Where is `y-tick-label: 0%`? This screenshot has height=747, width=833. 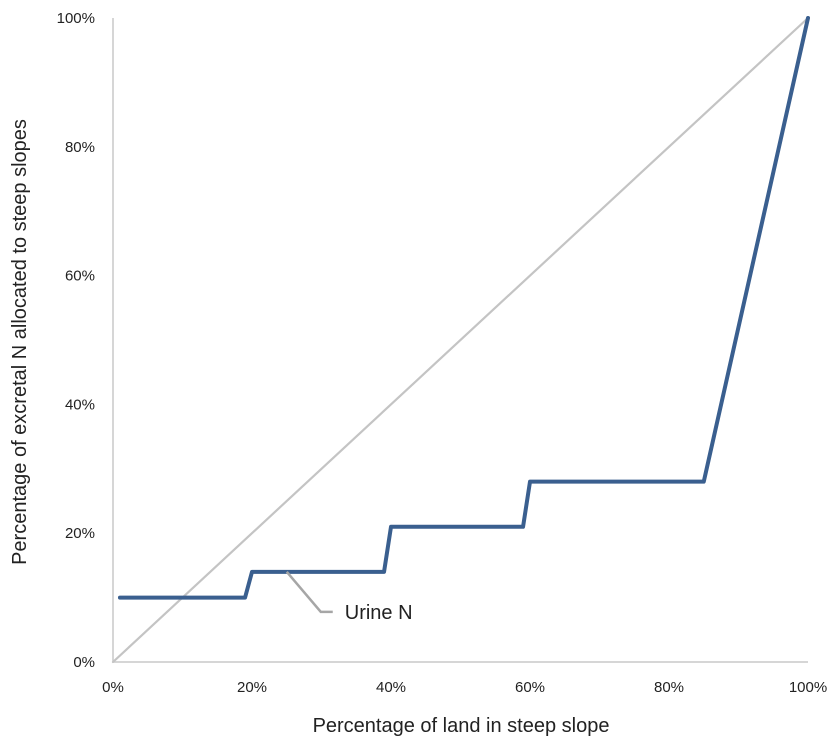
y-tick-label: 0% is located at coordinates (84, 662).